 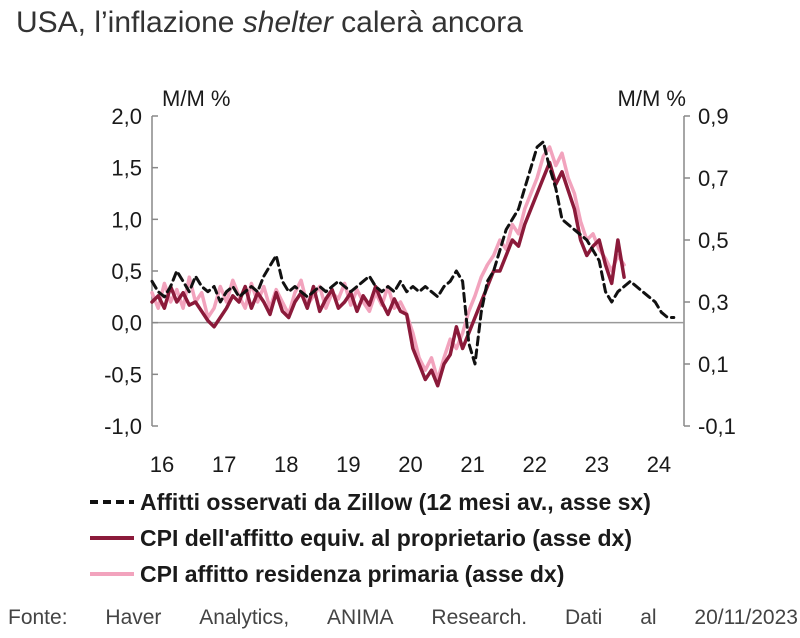 What do you see at coordinates (126, 271) in the screenshot?
I see `y-left-tick-label: 0,5` at bounding box center [126, 271].